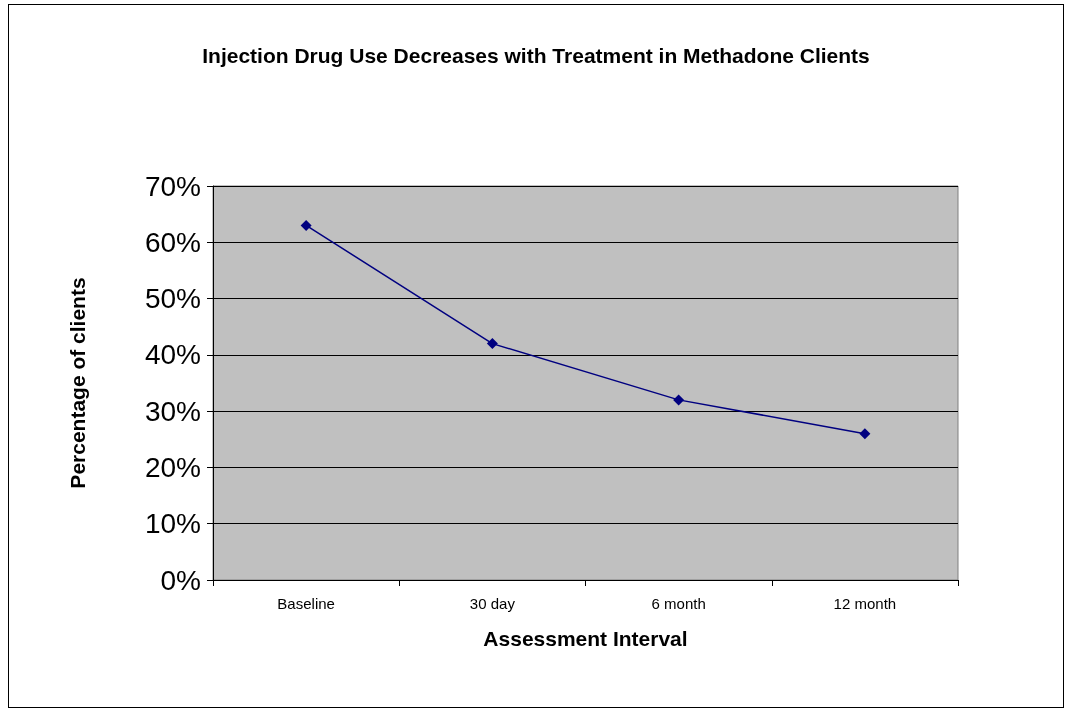 The width and height of the screenshot is (1073, 713). Describe the element at coordinates (678, 603) in the screenshot. I see `x-tick-label: 6 month` at that location.